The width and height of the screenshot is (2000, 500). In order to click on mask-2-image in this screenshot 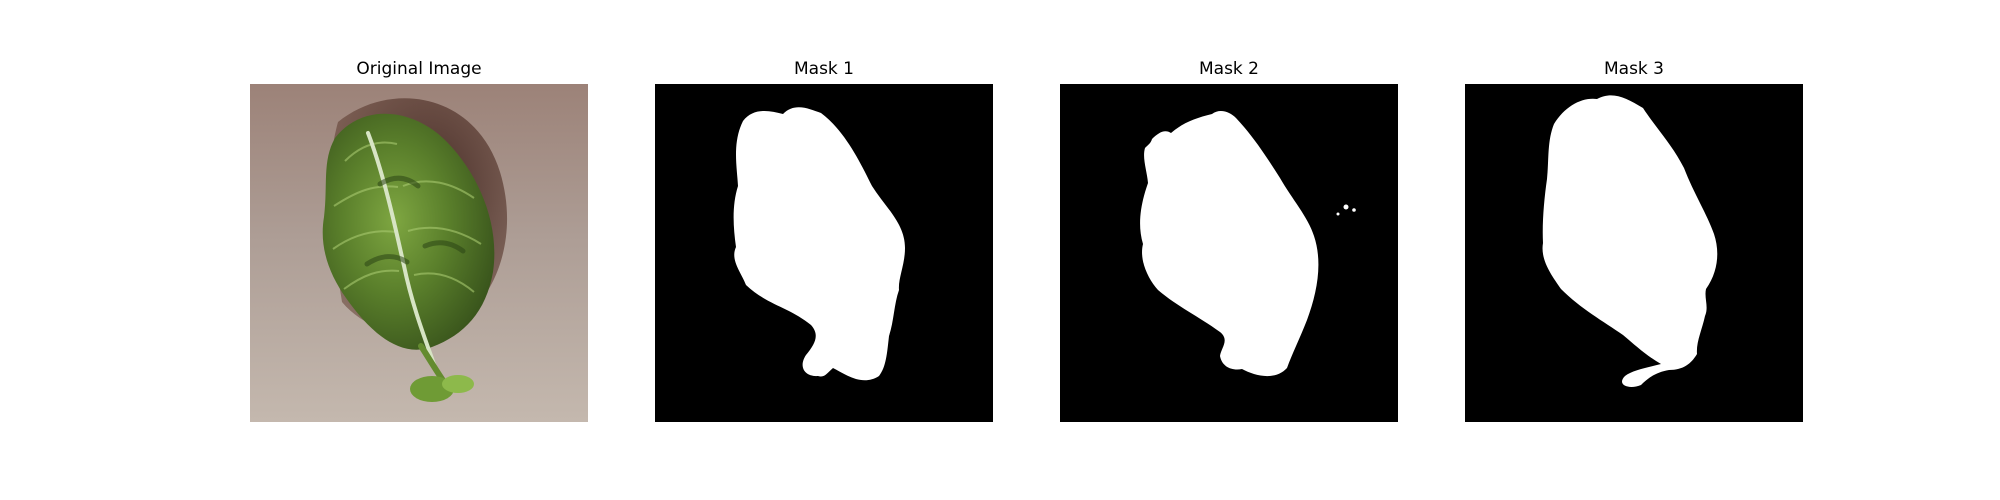, I will do `click(1229, 253)`.